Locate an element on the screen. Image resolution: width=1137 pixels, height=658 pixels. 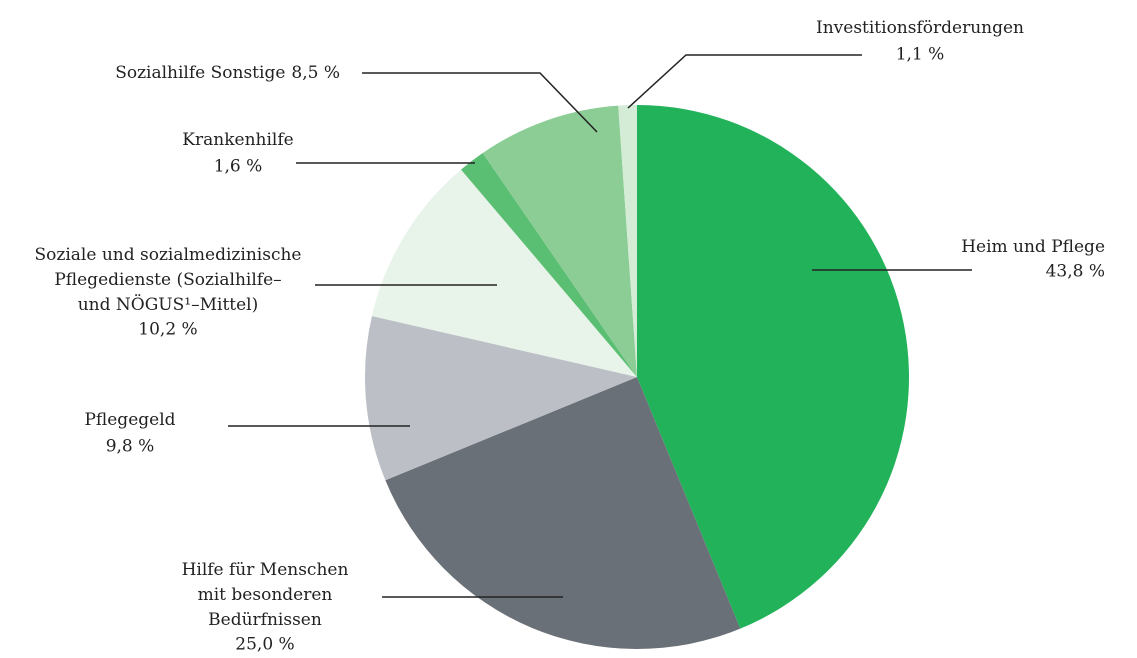
label-line: Hilfe für Menschen is located at coordinates (265, 570).